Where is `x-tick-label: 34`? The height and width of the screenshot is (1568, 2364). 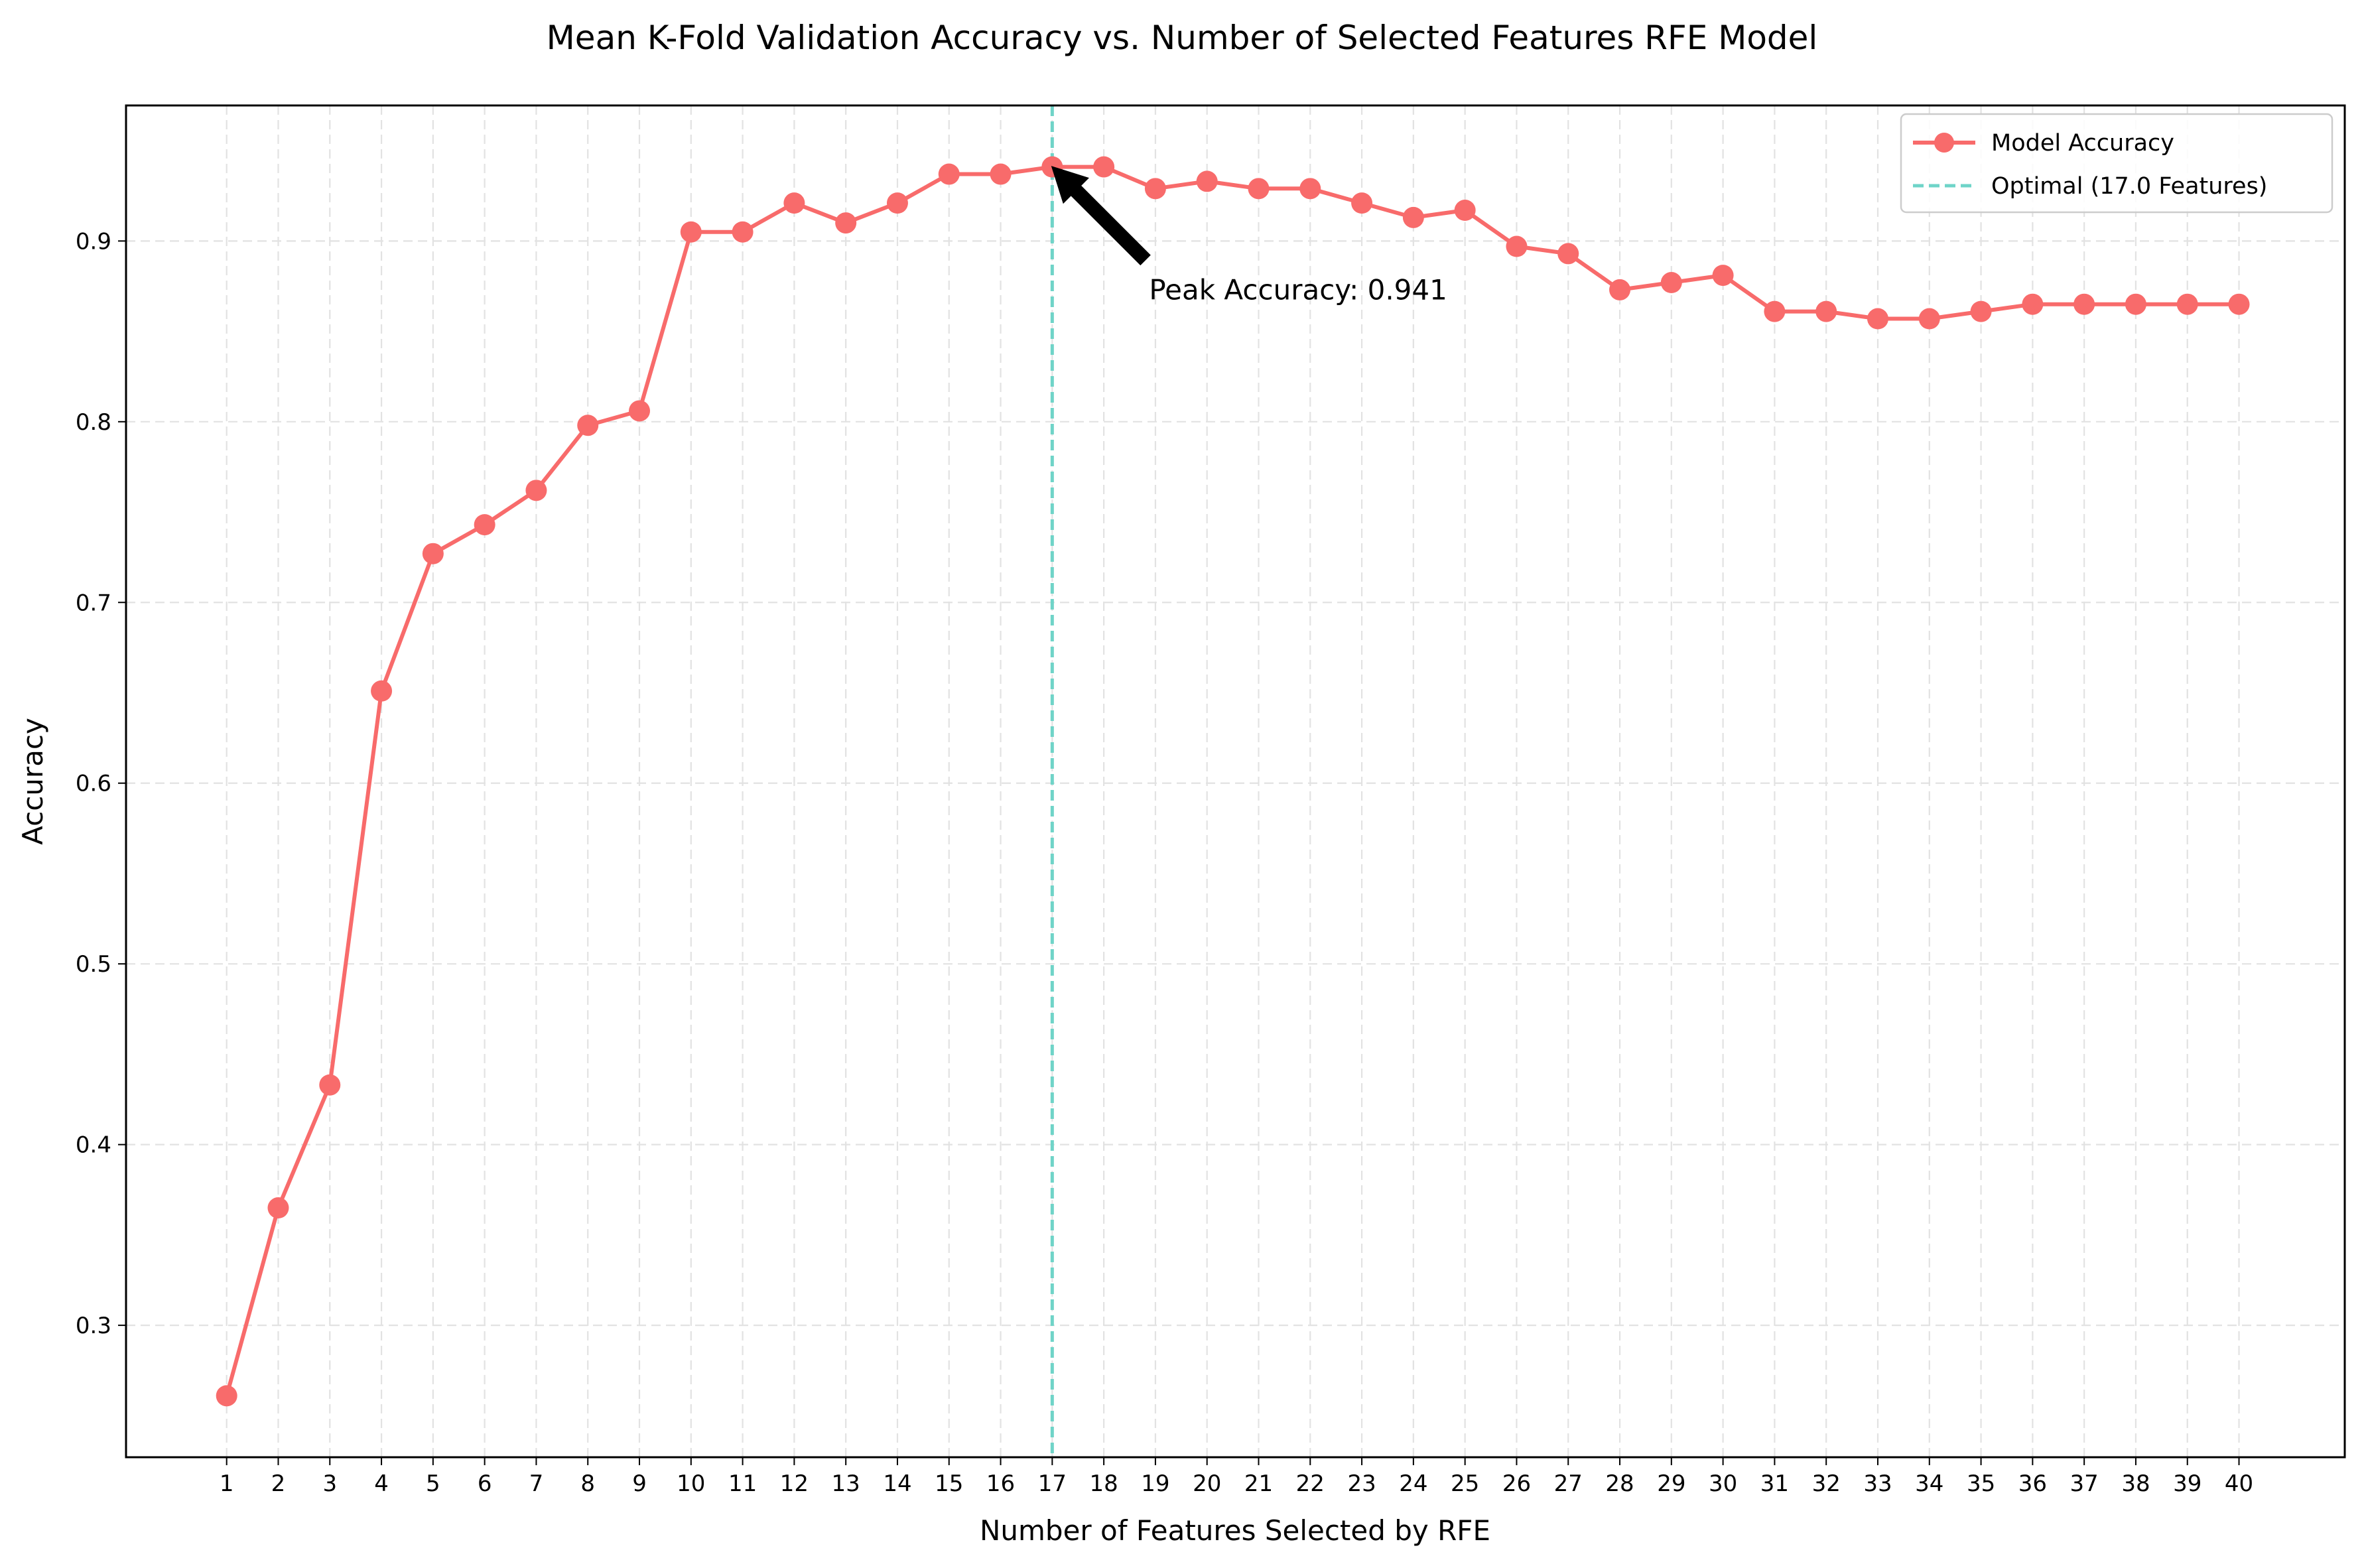
x-tick-label: 34 is located at coordinates (1929, 1483).